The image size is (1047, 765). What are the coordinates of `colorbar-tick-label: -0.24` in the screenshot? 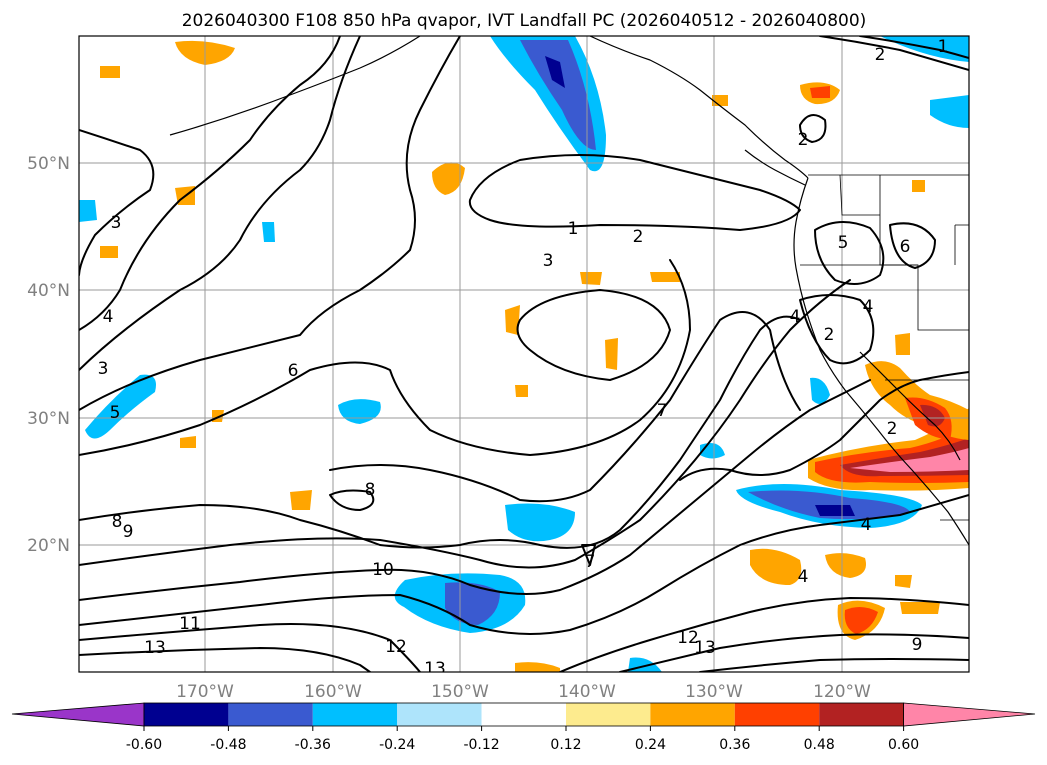 It's located at (397, 745).